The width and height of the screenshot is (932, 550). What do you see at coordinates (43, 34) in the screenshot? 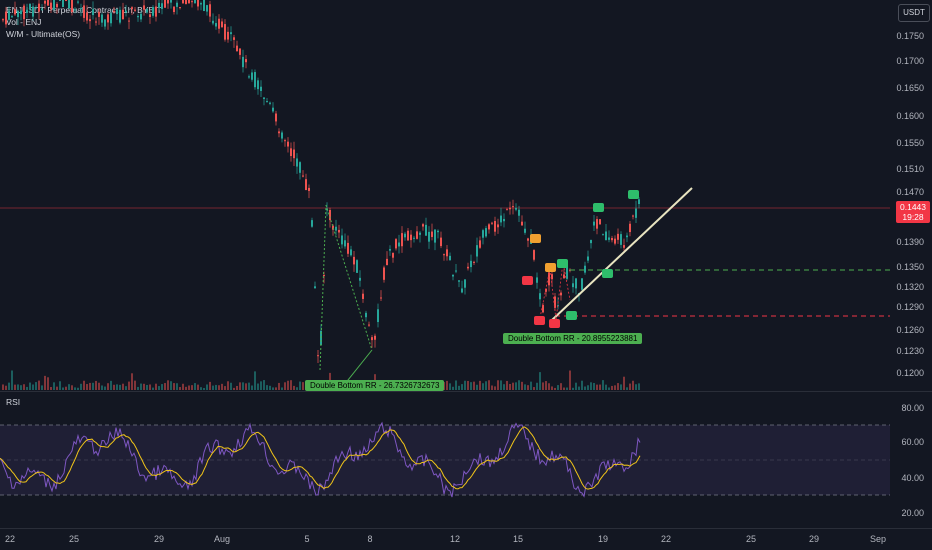
I see `indicator-legend: W/M - Ultimate(OS)` at bounding box center [43, 34].